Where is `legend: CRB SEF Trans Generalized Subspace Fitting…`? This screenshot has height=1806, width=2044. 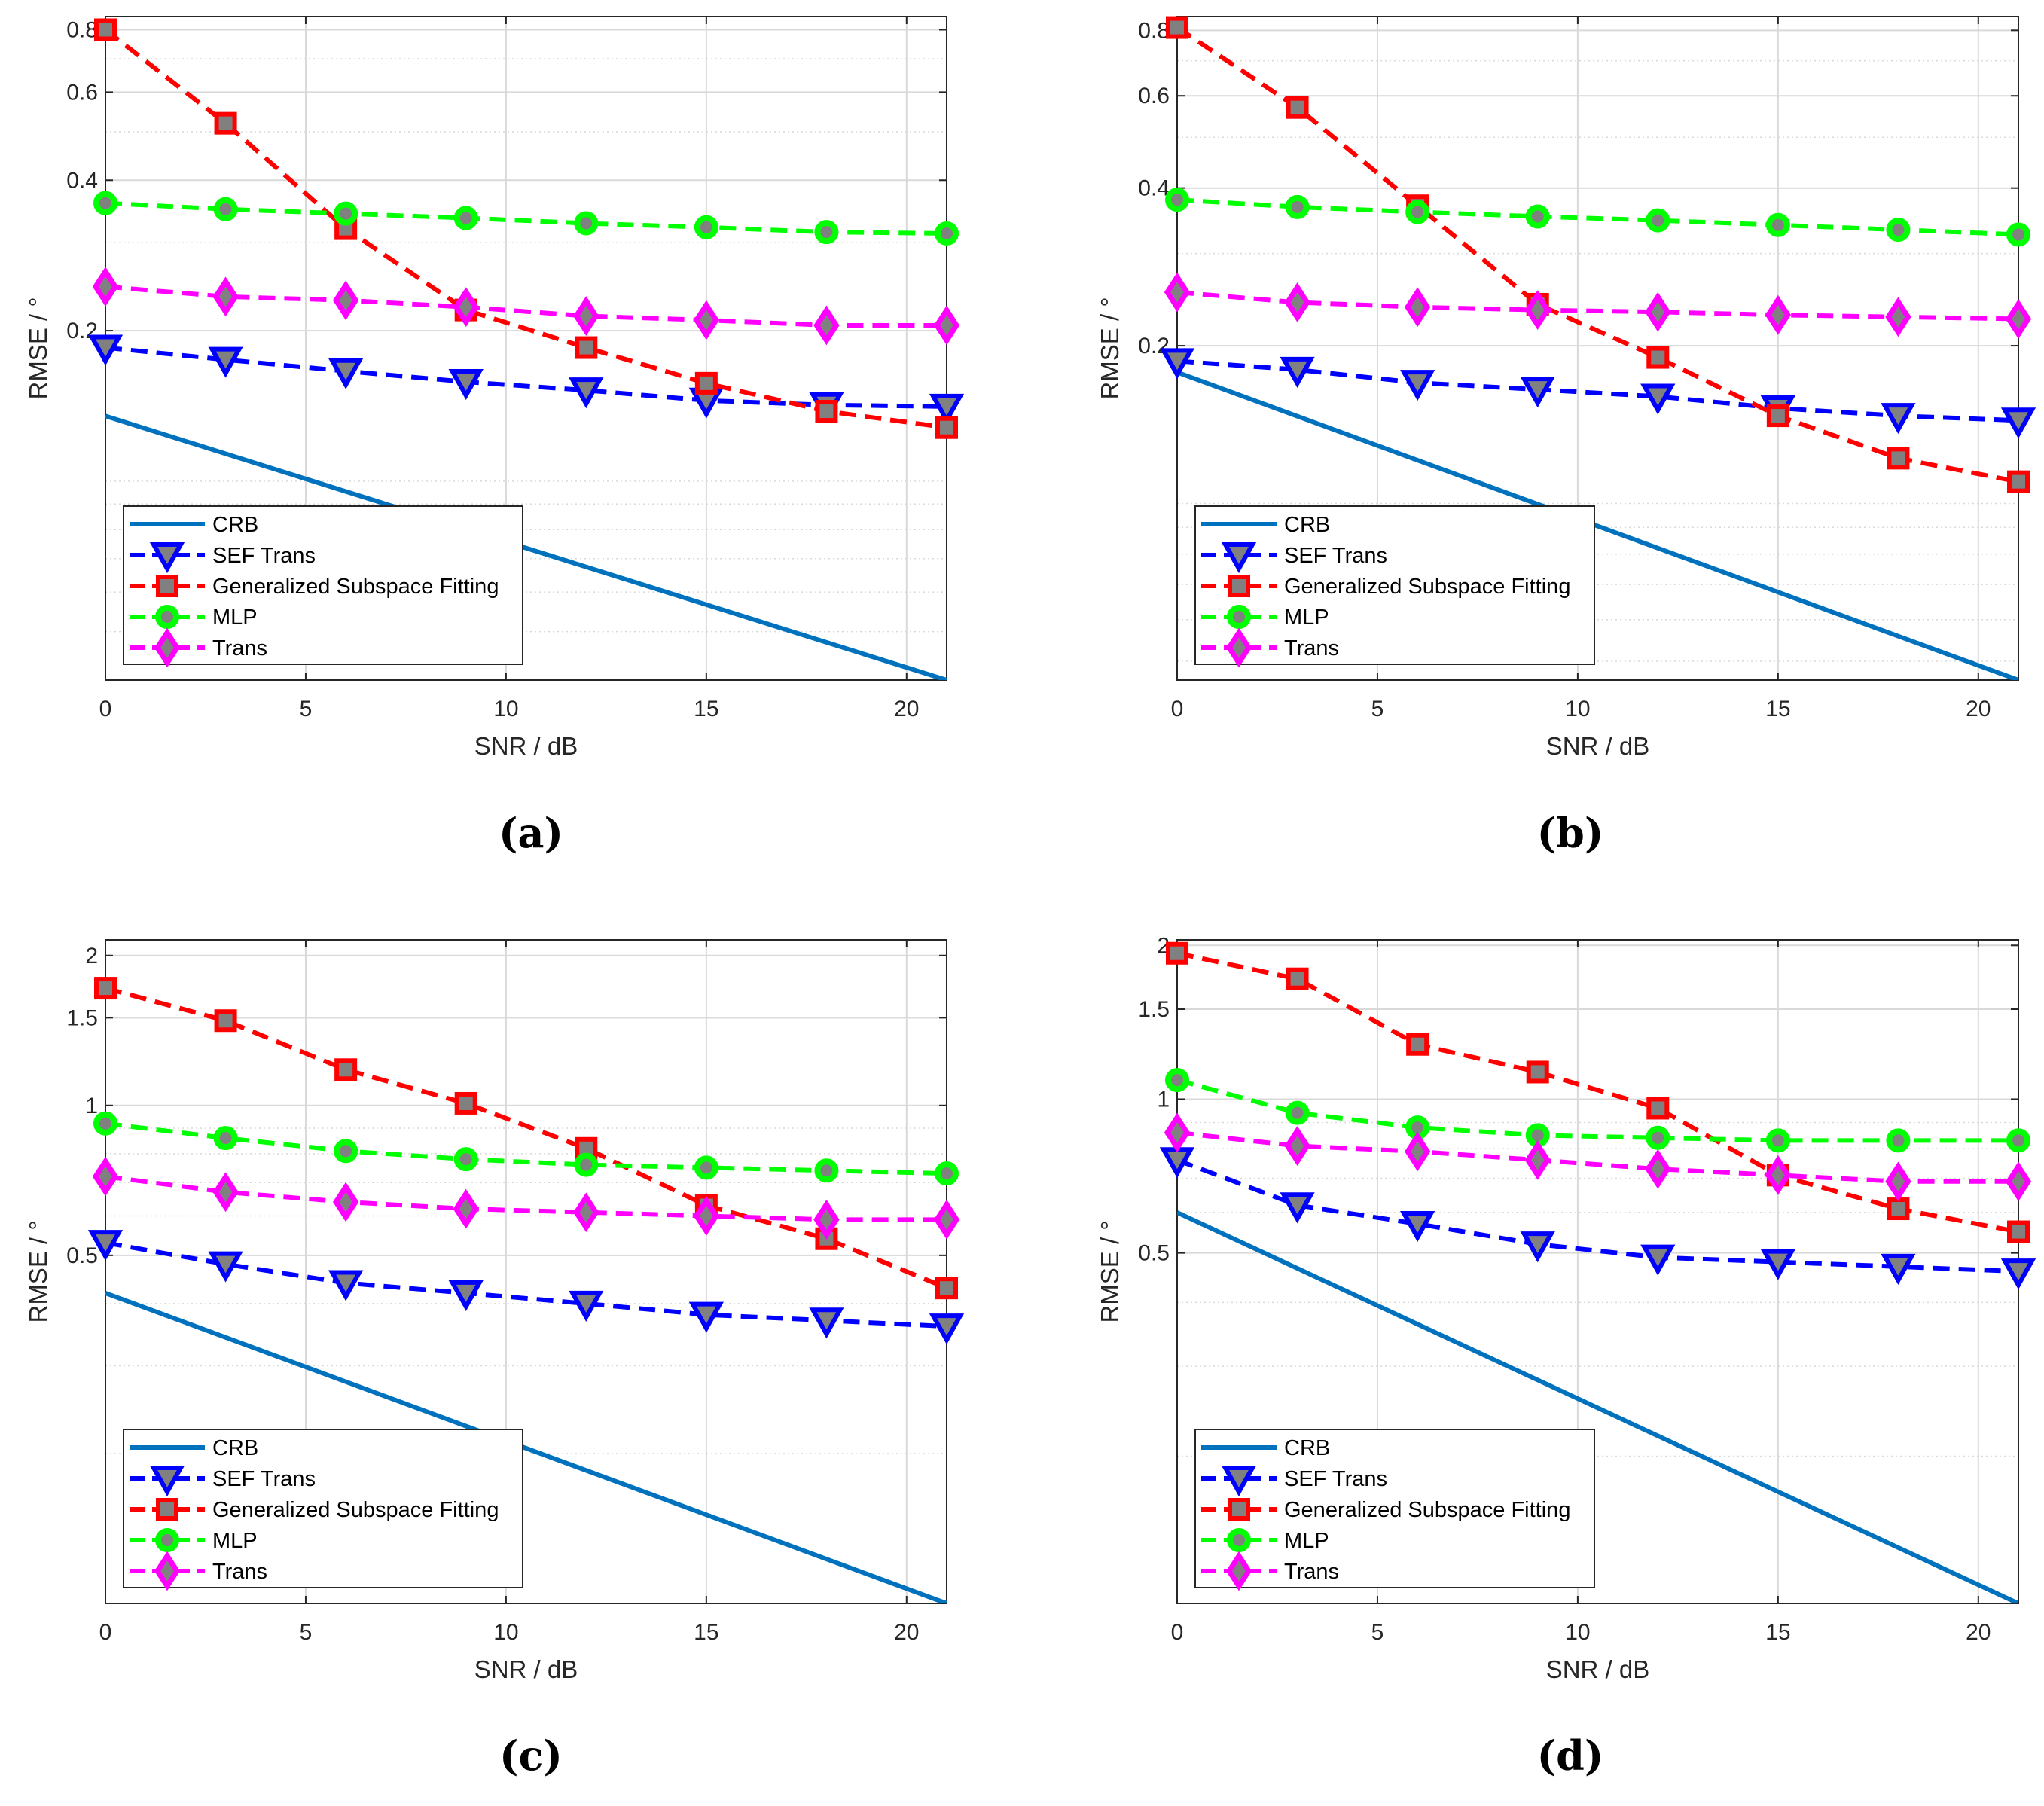 legend: CRB SEF Trans Generalized Subspace Fitting… is located at coordinates (323, 586).